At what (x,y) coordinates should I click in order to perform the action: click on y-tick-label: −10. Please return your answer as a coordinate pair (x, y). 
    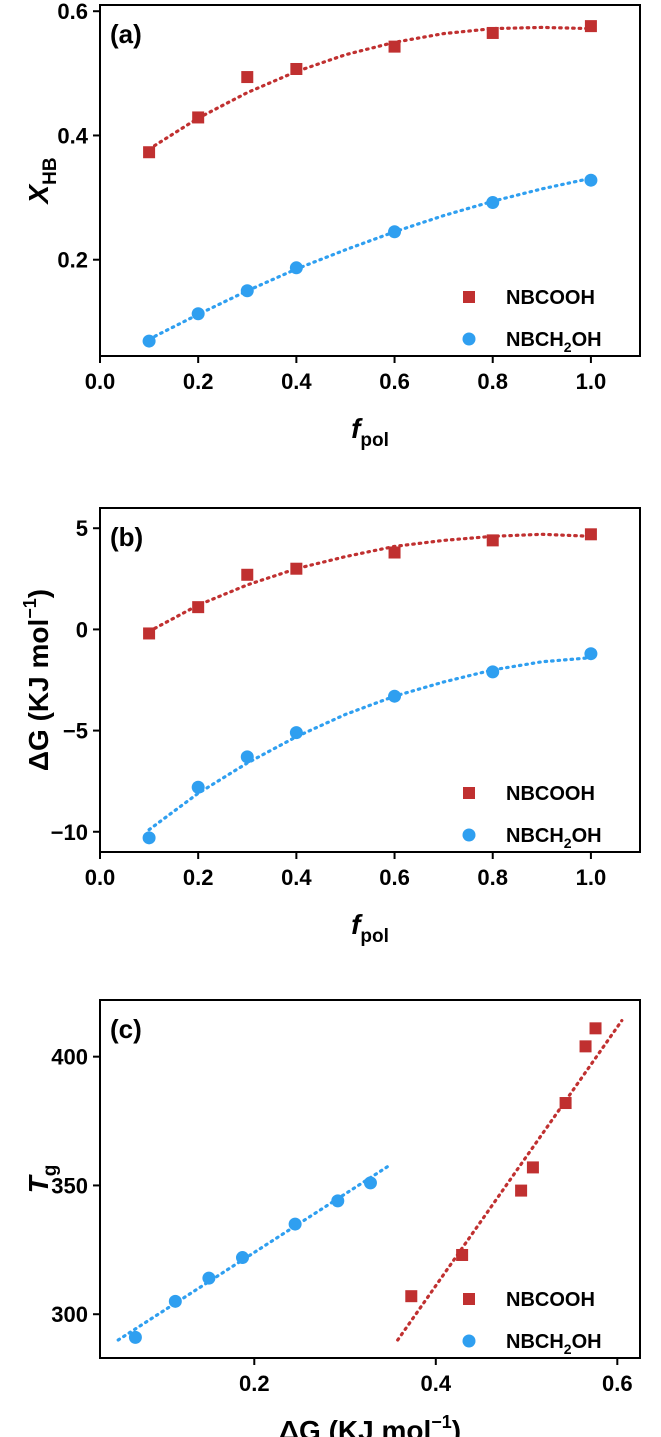
    Looking at the image, I should click on (69, 832).